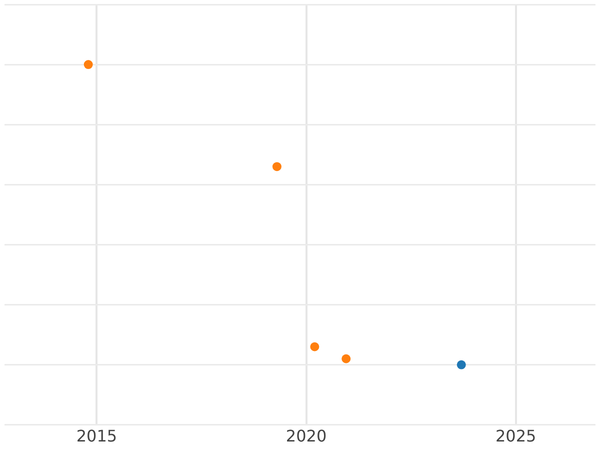 This screenshot has height=450, width=600. What do you see at coordinates (516, 436) in the screenshot?
I see `x-tick-label: 2025` at bounding box center [516, 436].